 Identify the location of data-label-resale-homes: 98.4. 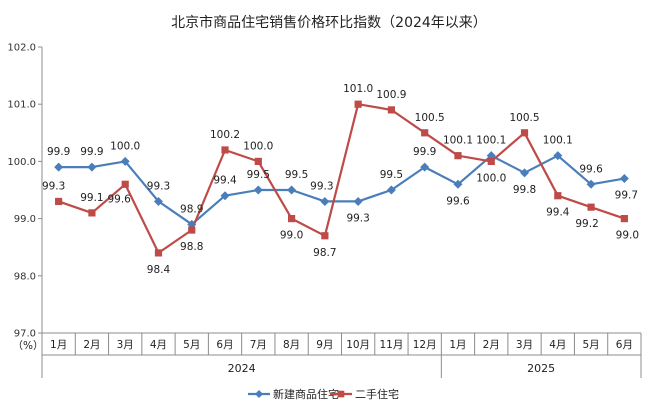
(159, 270).